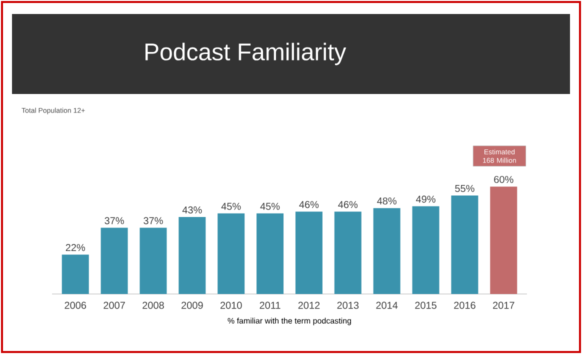  What do you see at coordinates (465, 305) in the screenshot?
I see `x-tick-label: 2016` at bounding box center [465, 305].